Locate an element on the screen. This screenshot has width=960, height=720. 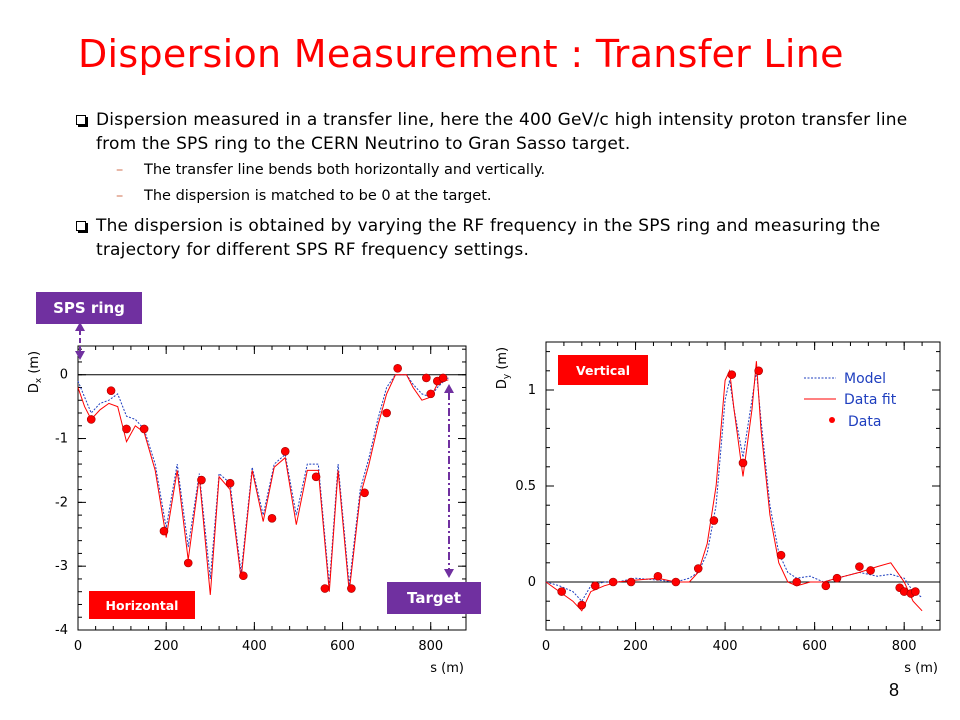
y-tick-label: 0.5 is located at coordinates (525, 486).